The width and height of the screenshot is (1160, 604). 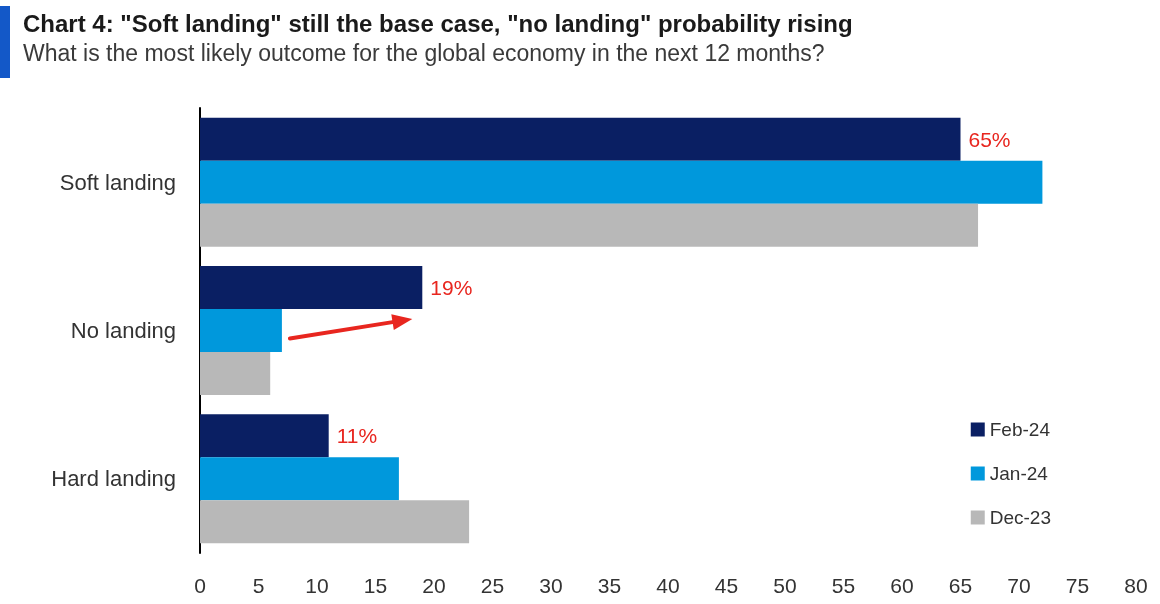 What do you see at coordinates (317, 585) in the screenshot?
I see `x-tick-label: 10` at bounding box center [317, 585].